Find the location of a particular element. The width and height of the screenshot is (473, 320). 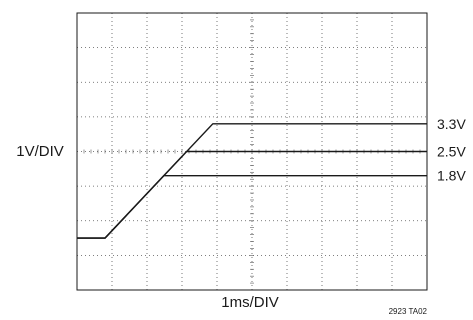

trace-label-0: 3.3V is located at coordinates (451, 124).